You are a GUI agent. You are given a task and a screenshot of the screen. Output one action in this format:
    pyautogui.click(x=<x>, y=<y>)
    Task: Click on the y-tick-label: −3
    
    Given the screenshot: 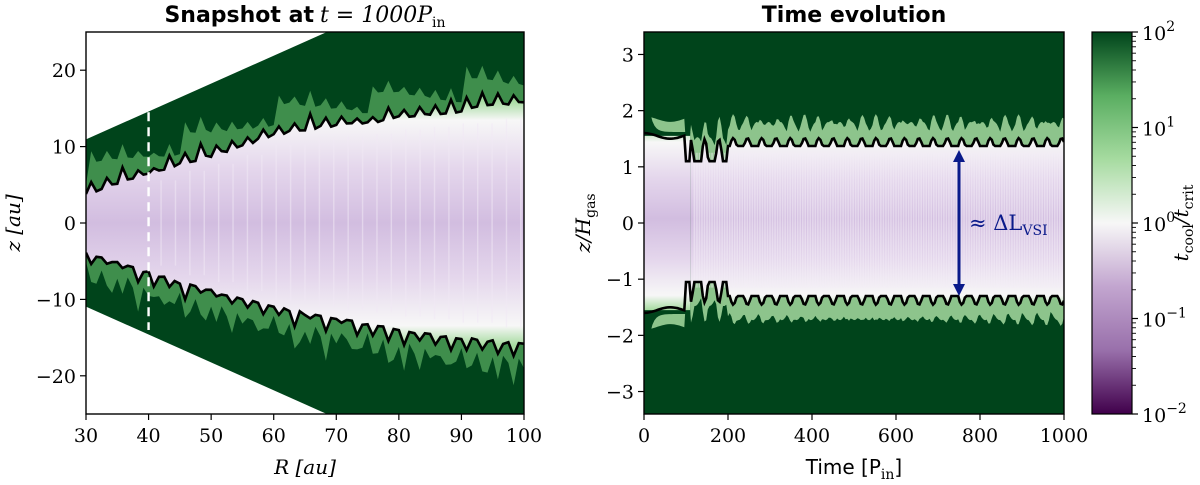 What is the action you would take?
    pyautogui.click(x=620, y=393)
    